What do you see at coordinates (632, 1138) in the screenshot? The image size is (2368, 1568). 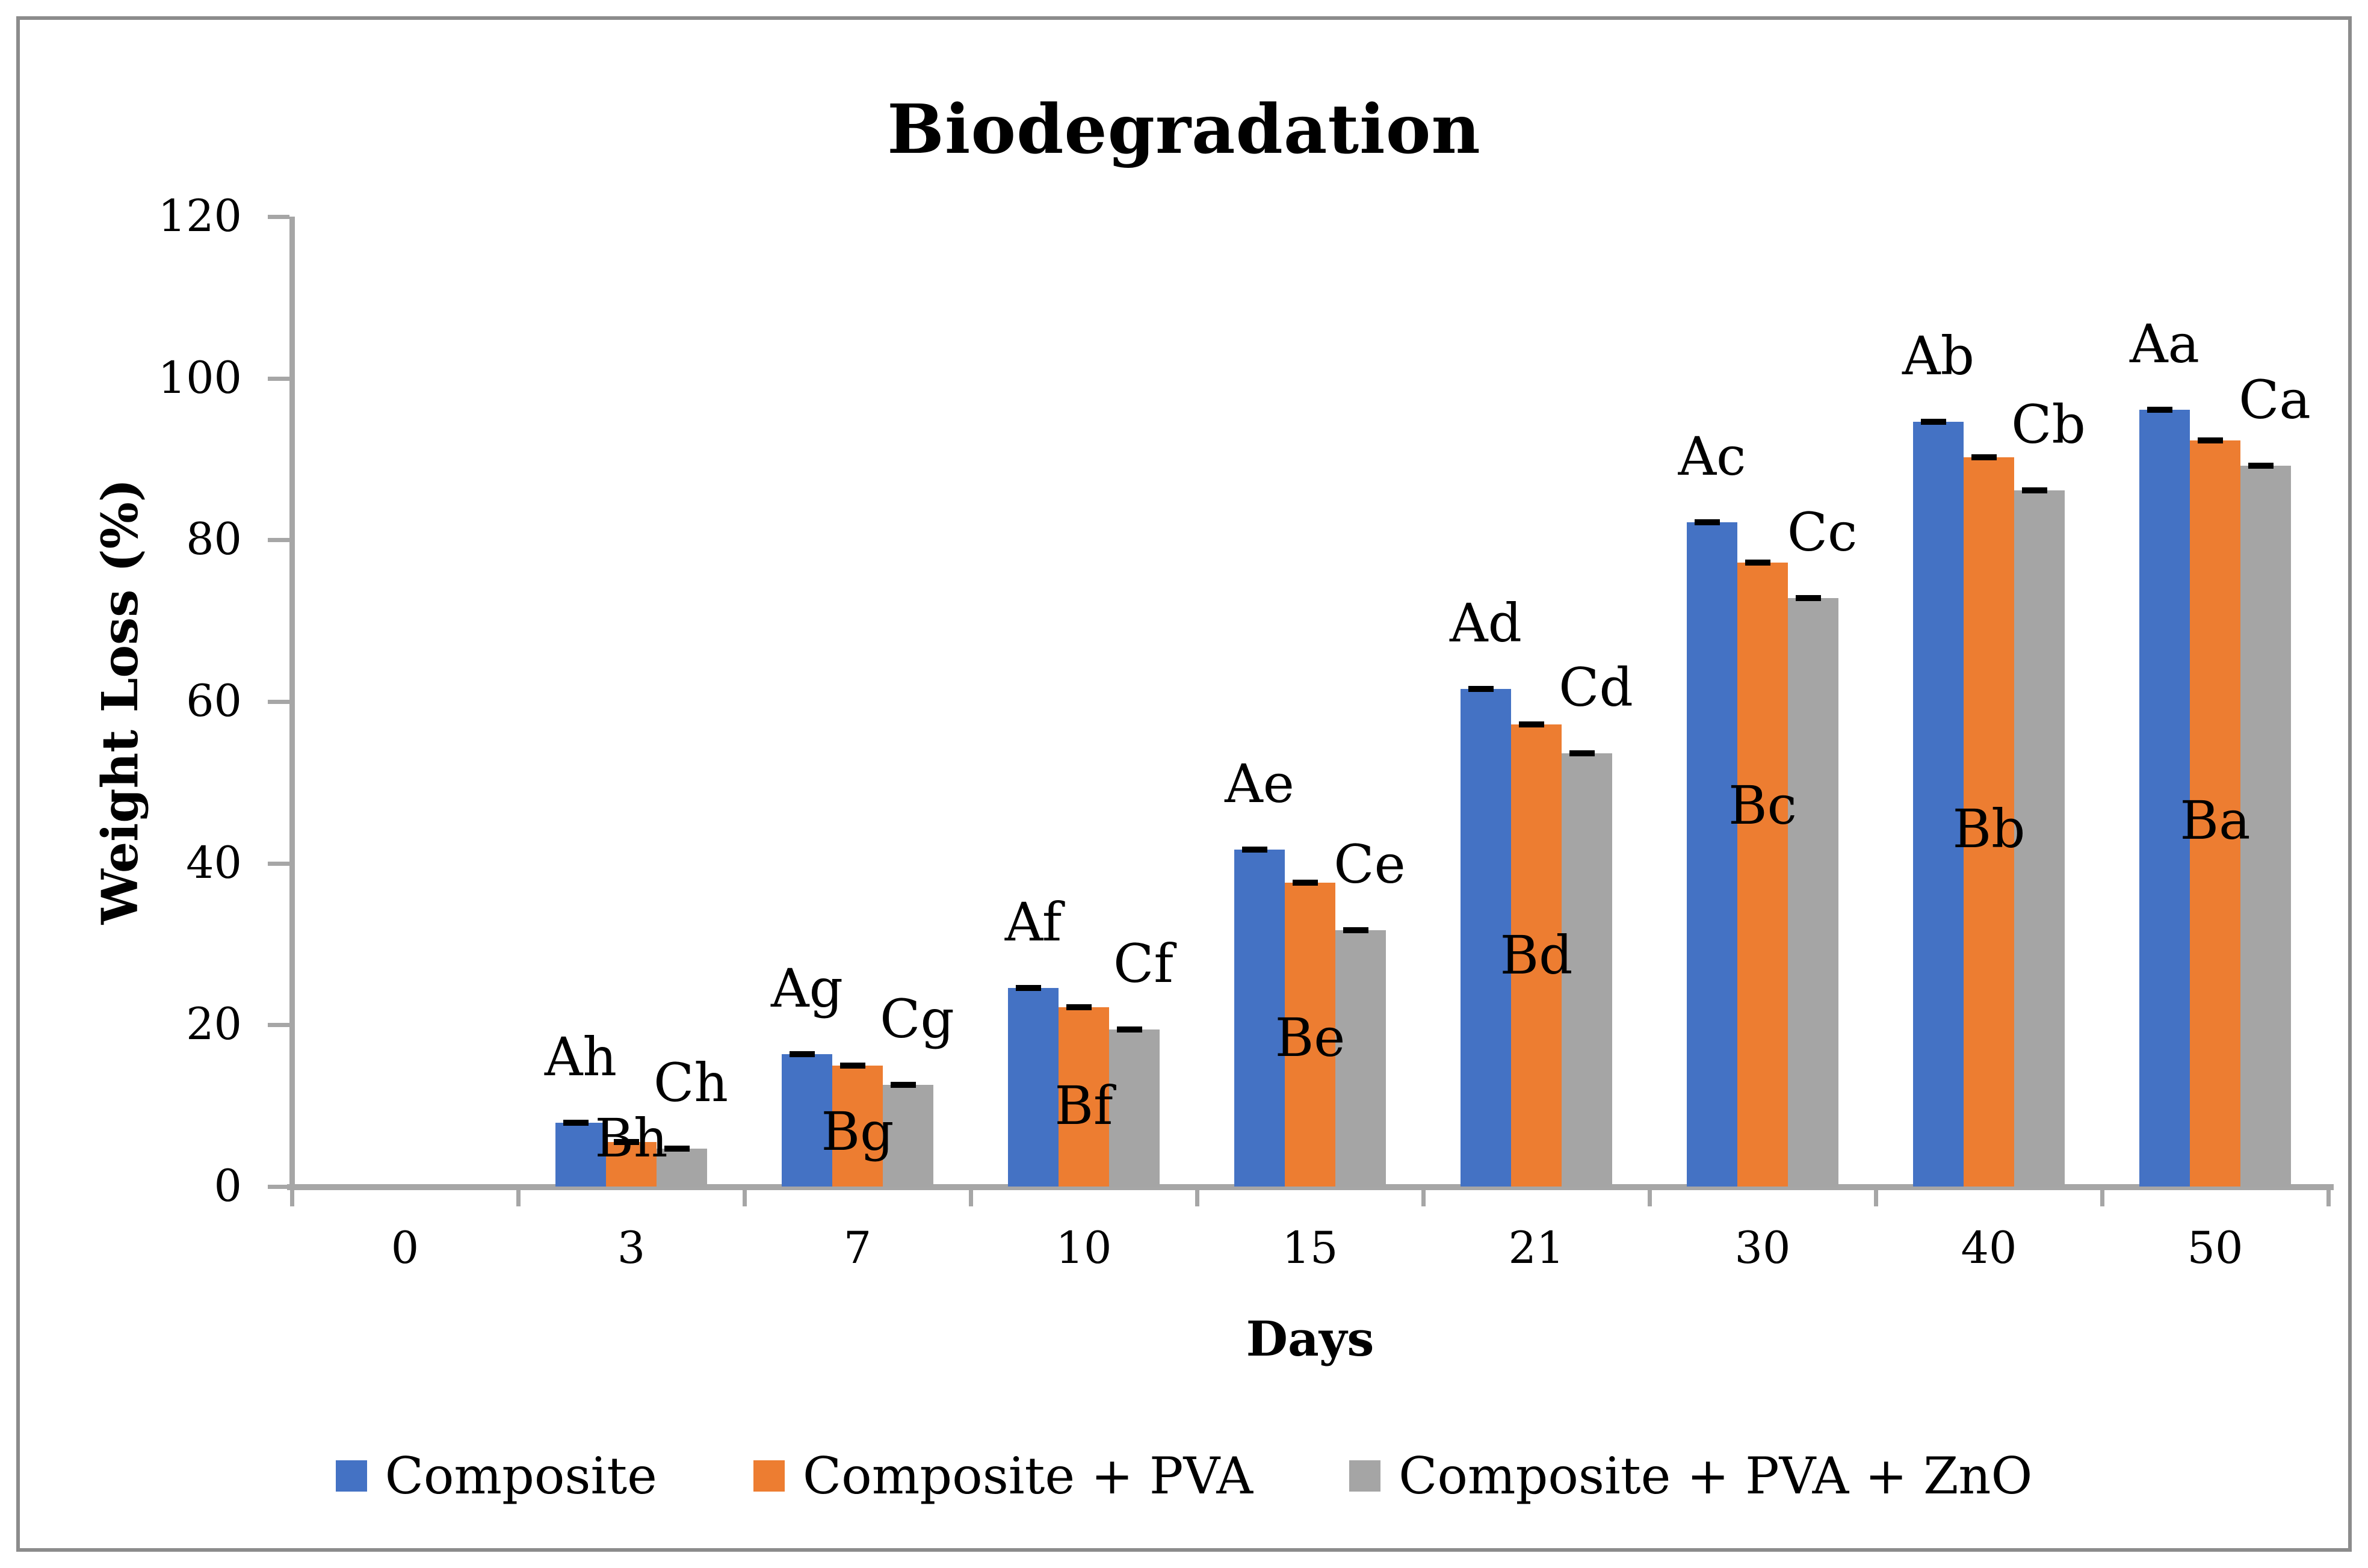 I see `annotation-label: Bh` at bounding box center [632, 1138].